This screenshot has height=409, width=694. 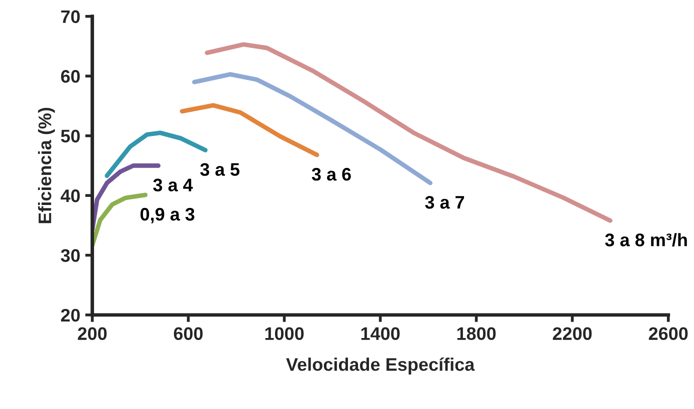 I want to click on x-tick-label: 2200, so click(x=572, y=333).